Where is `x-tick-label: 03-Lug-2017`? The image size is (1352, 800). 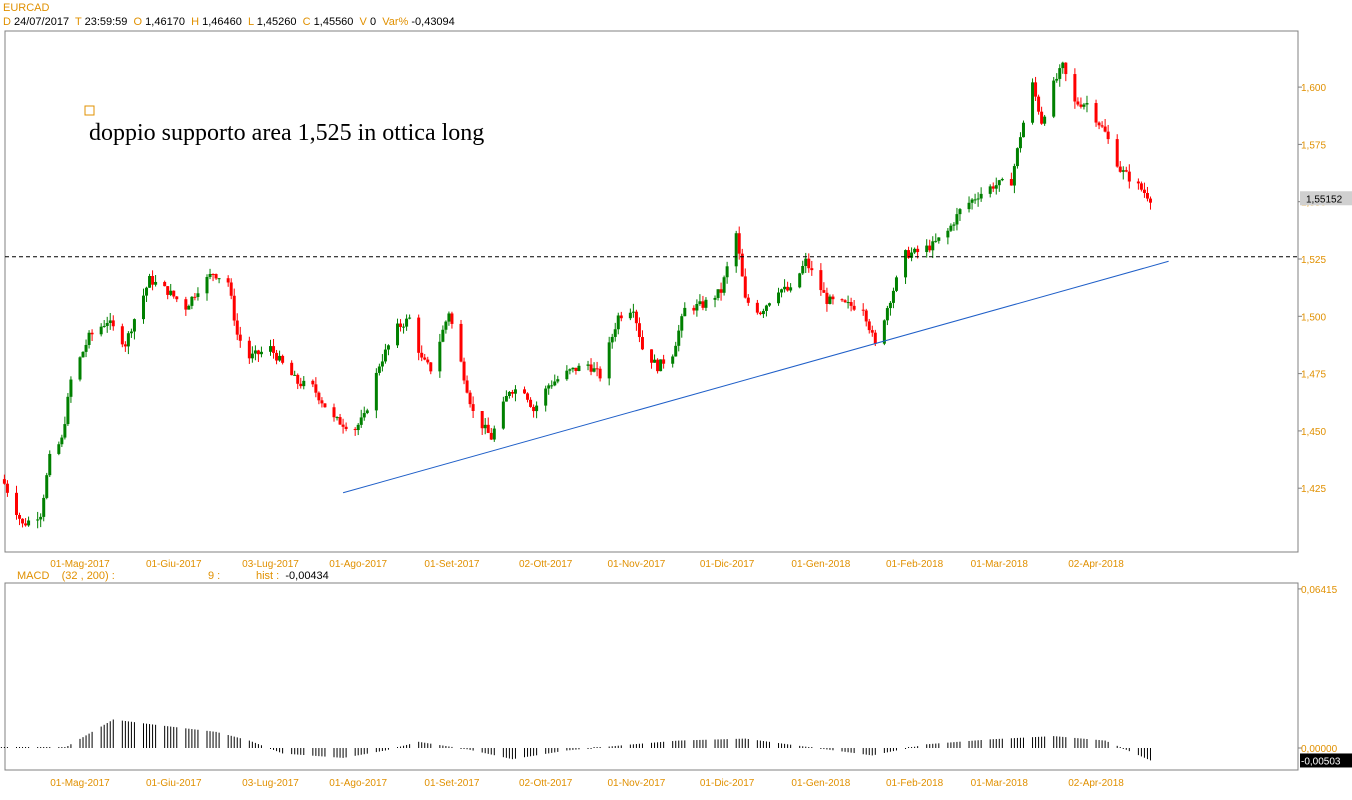 x-tick-label: 03-Lug-2017 is located at coordinates (270, 564).